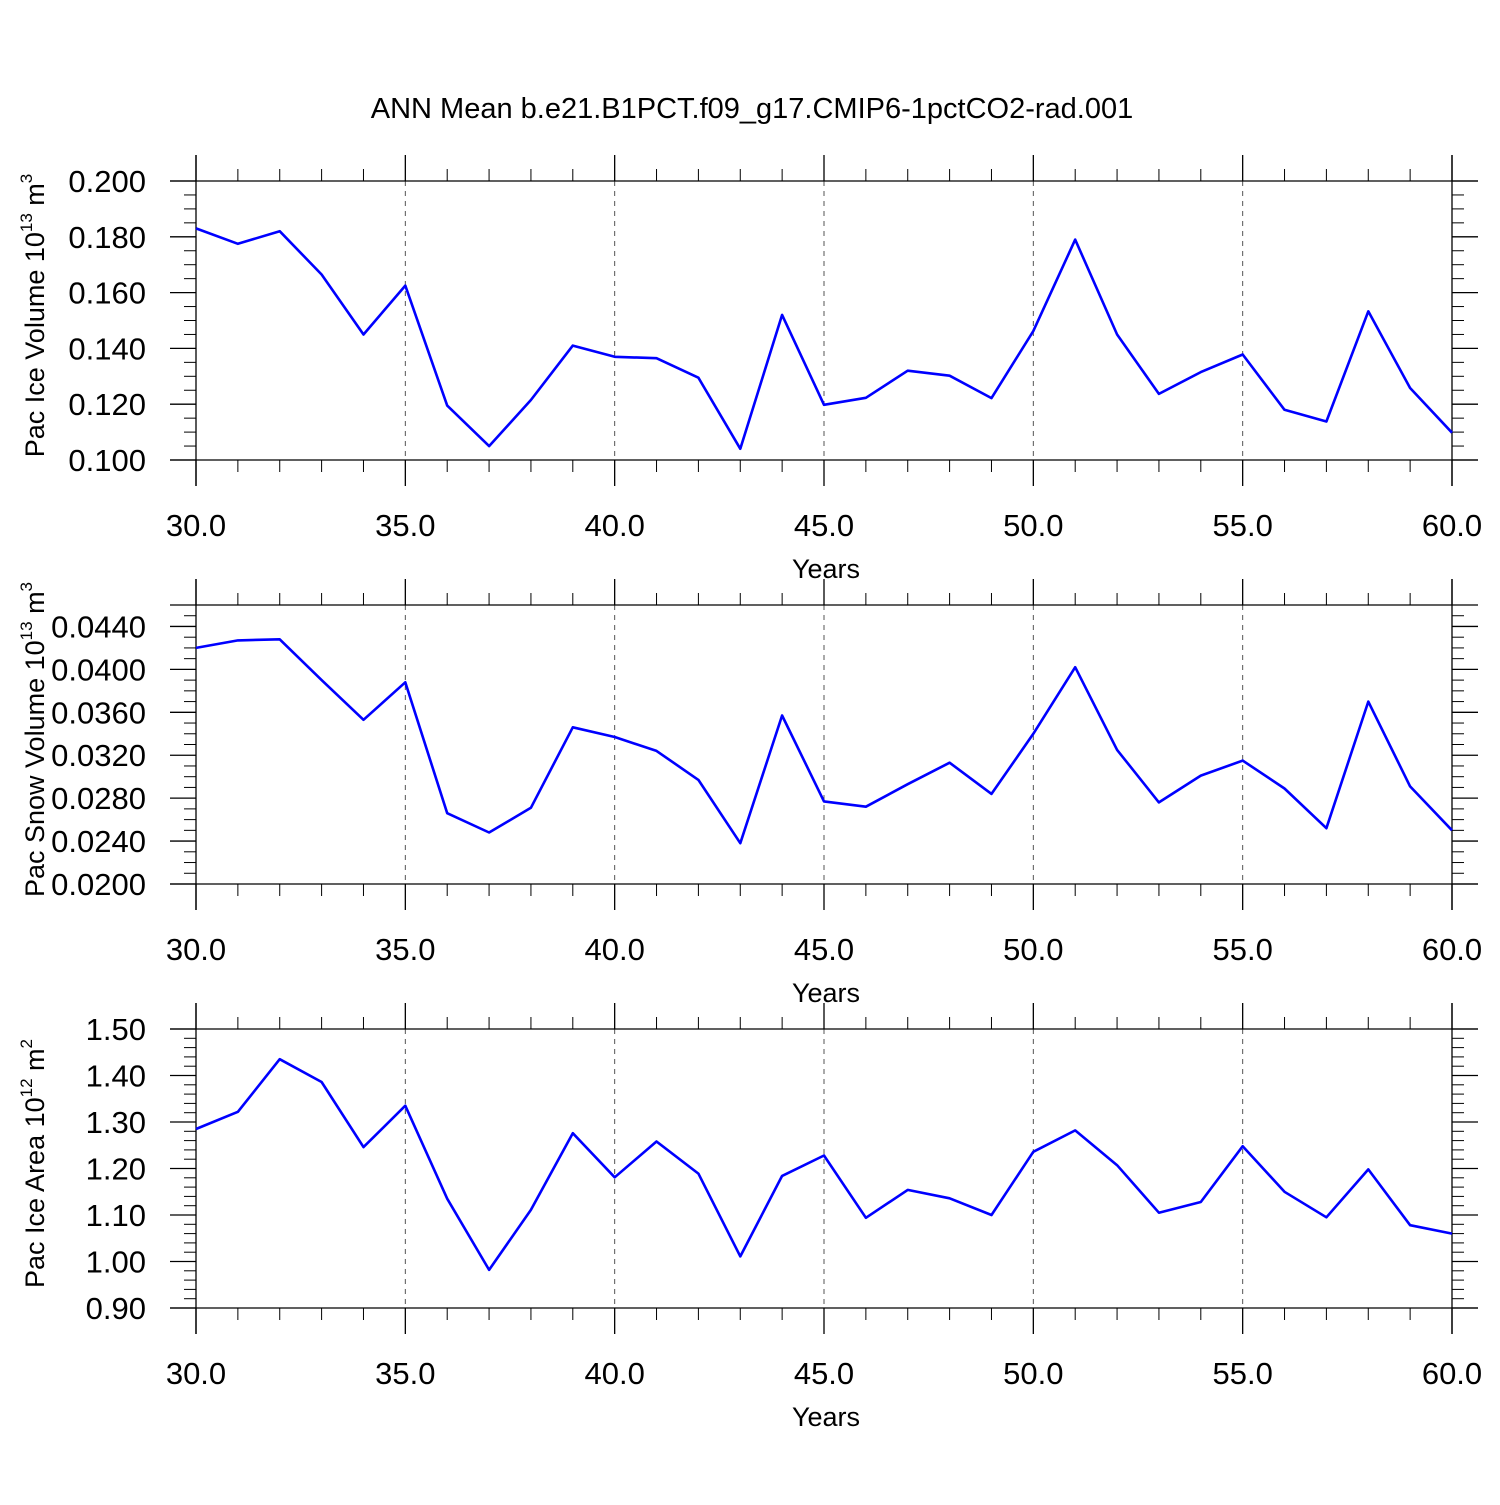 The width and height of the screenshot is (1500, 1505). I want to click on y-tick-label: 1.50, so click(116, 1029).